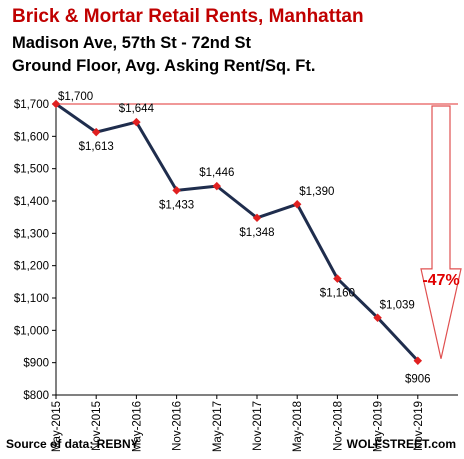 Image resolution: width=464 pixels, height=459 pixels. Describe the element at coordinates (31, 170) in the screenshot. I see `y-tick-label: $1,500` at that location.